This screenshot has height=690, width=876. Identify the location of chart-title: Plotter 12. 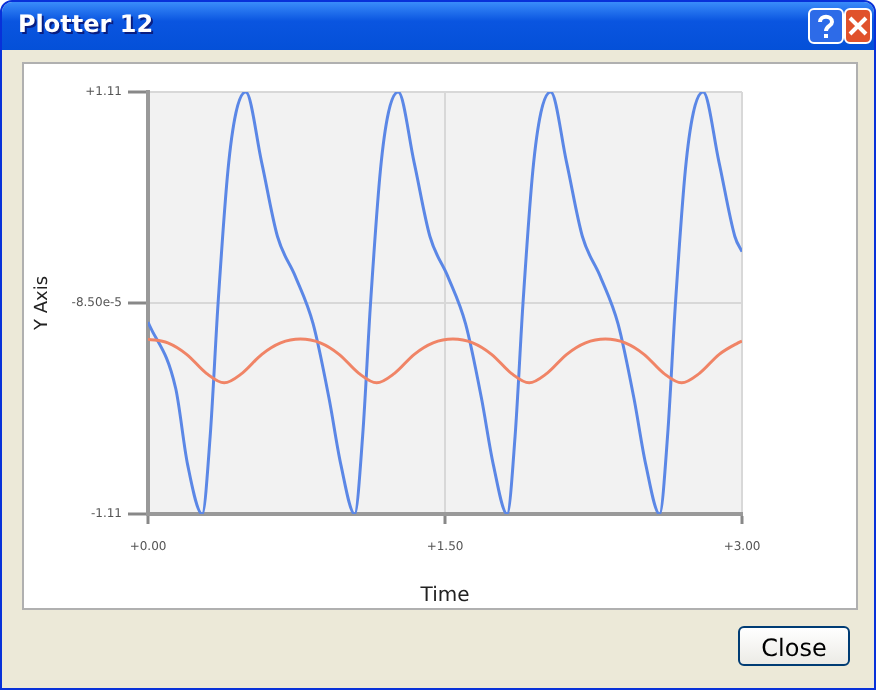
(86, 24).